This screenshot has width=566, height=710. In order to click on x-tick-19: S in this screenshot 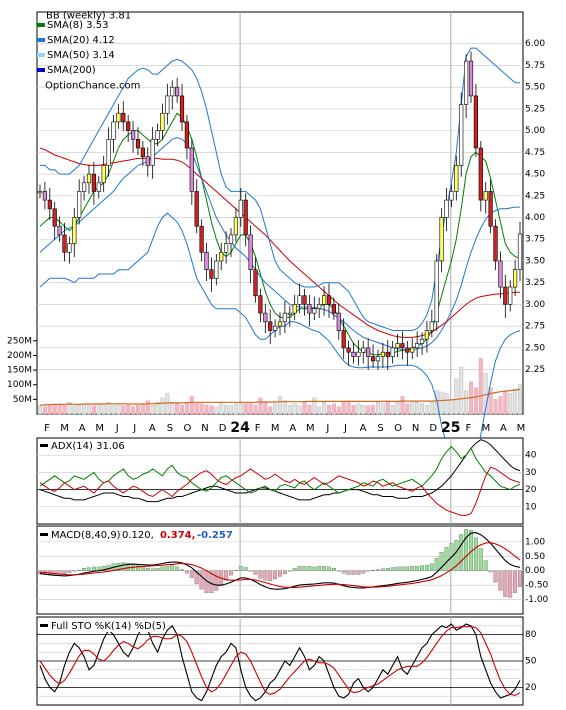, I will do `click(380, 428)`.